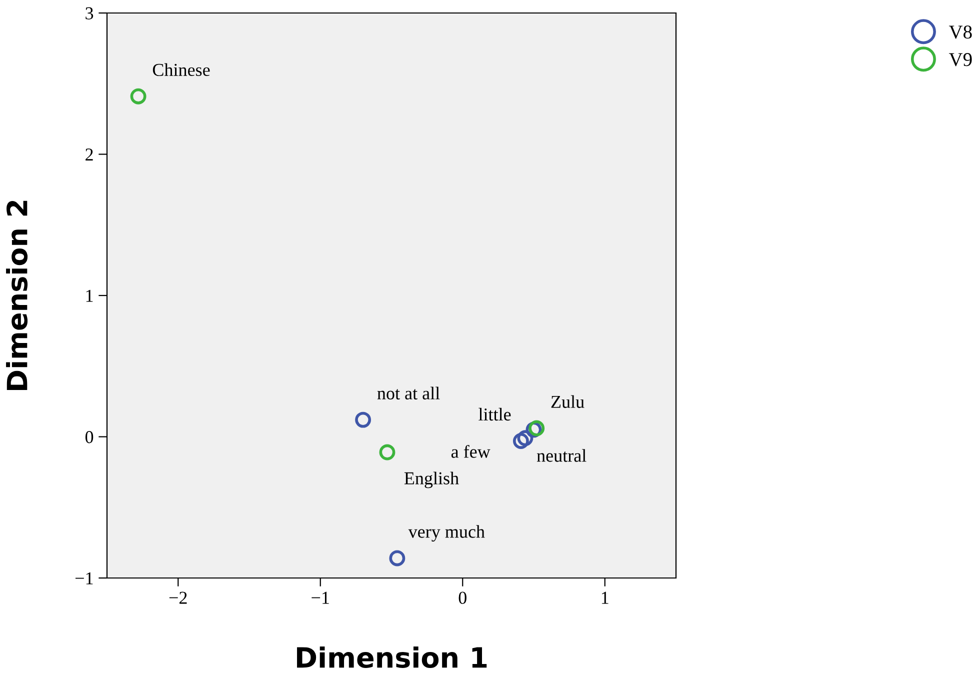 Image resolution: width=972 pixels, height=681 pixels. Describe the element at coordinates (320, 598) in the screenshot. I see `x-tick-label: −1` at that location.